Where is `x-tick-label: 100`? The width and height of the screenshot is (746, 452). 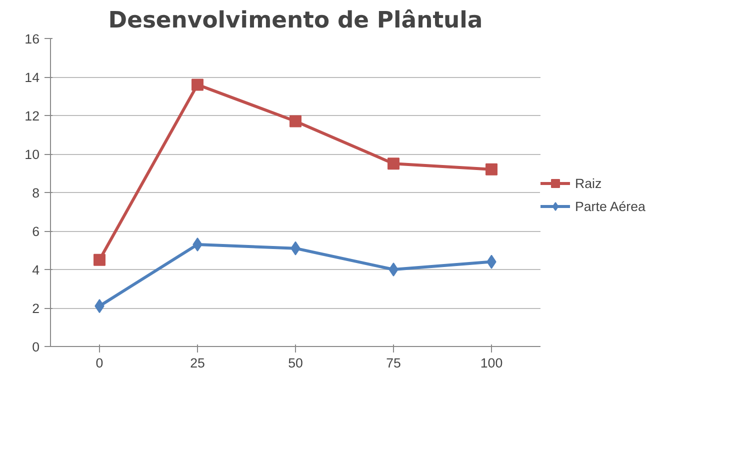 x-tick-label: 100 is located at coordinates (491, 363).